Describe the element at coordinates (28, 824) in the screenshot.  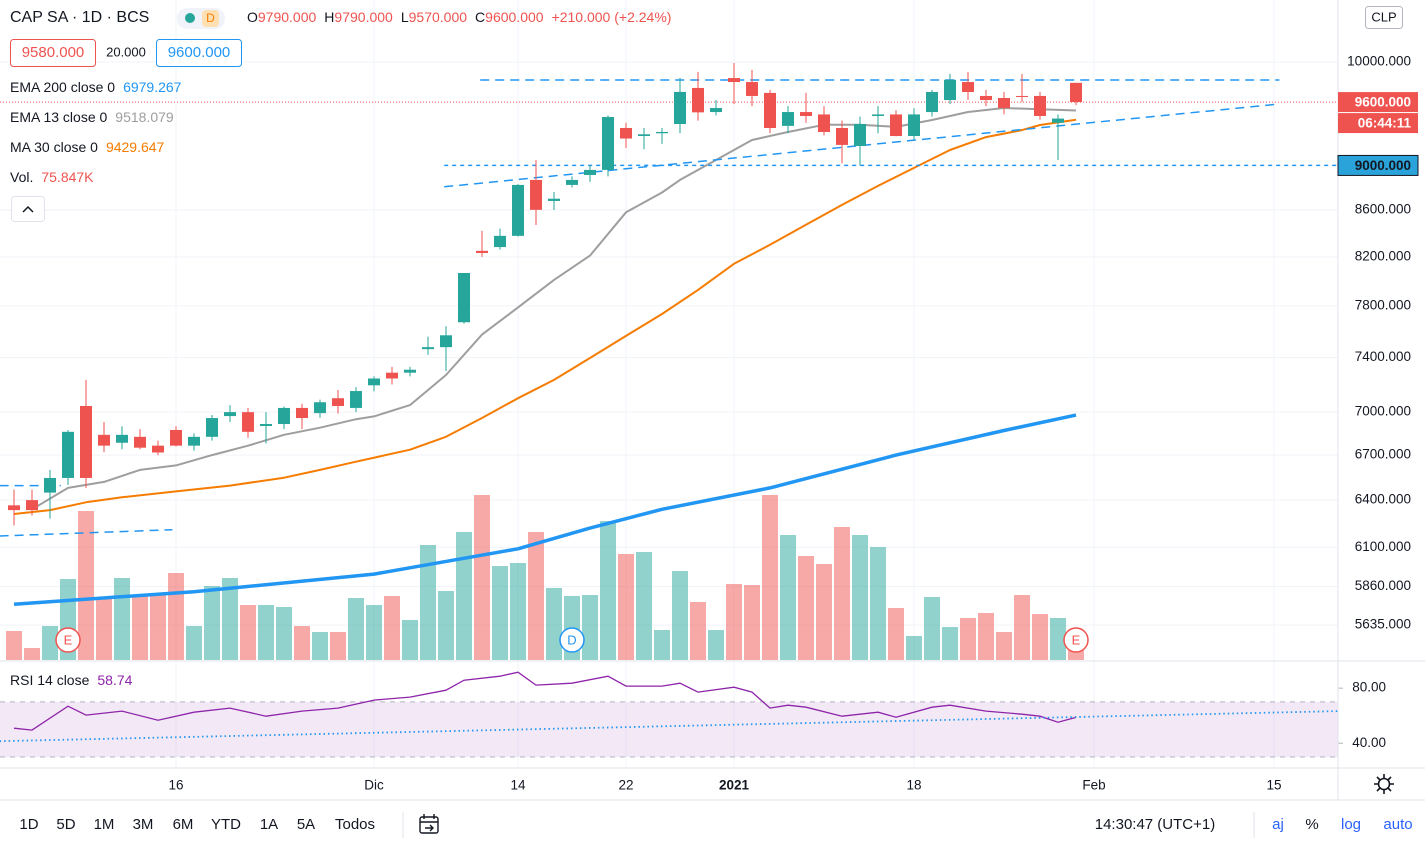
I see `range-button: 1D` at that location.